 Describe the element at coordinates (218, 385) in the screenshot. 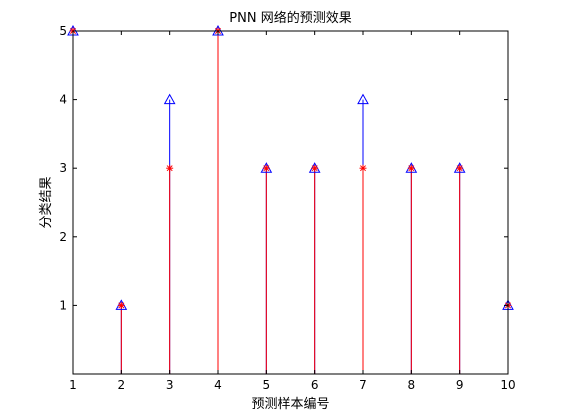

I see `x-tick-label: 4` at that location.